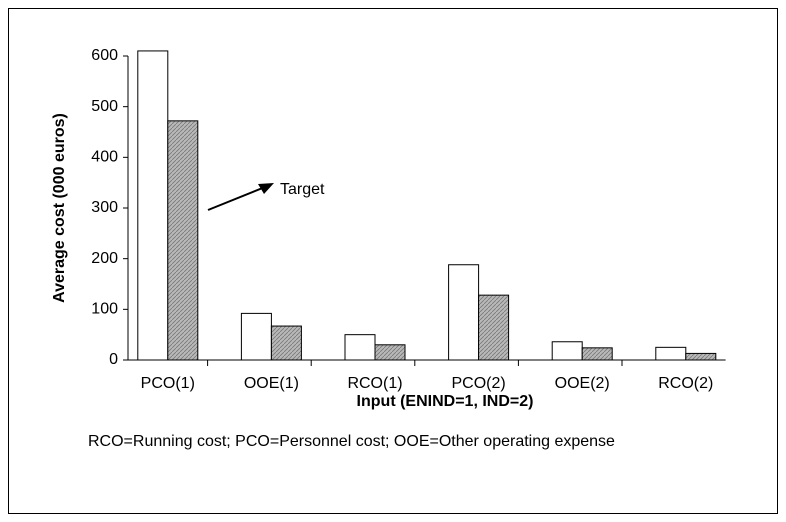 The width and height of the screenshot is (786, 522). Describe the element at coordinates (266, 188) in the screenshot. I see `arrow-head` at that location.